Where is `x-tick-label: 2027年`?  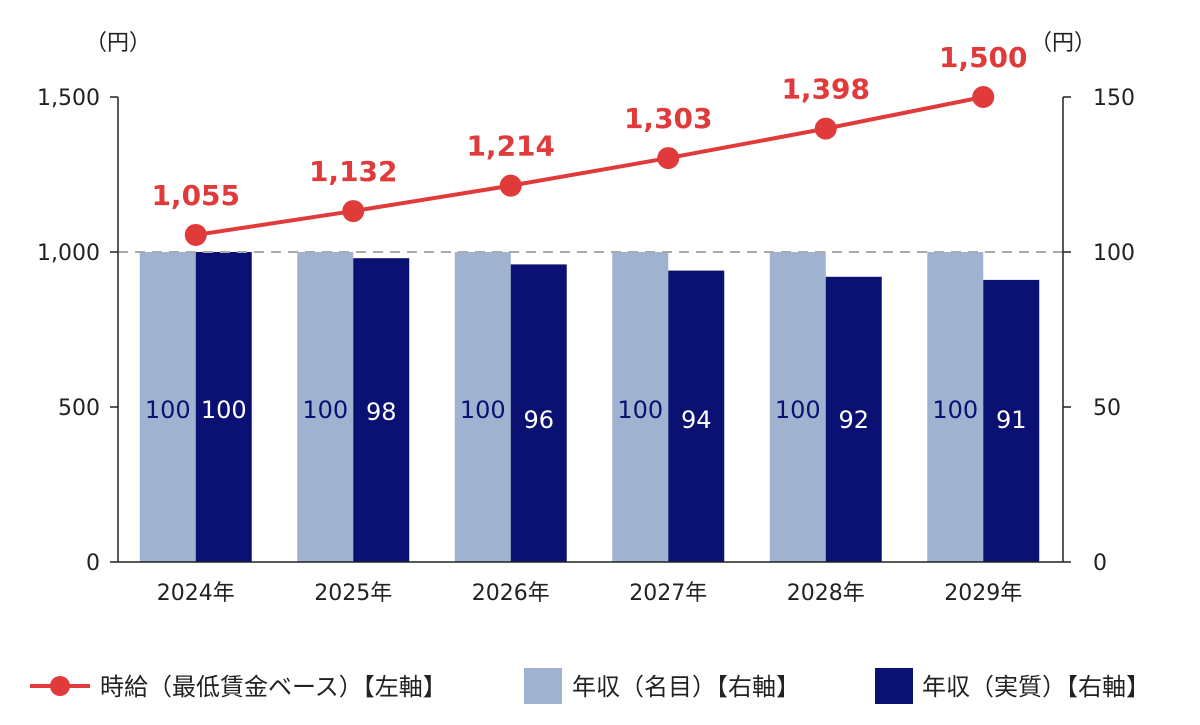 x-tick-label: 2027年 is located at coordinates (668, 593).